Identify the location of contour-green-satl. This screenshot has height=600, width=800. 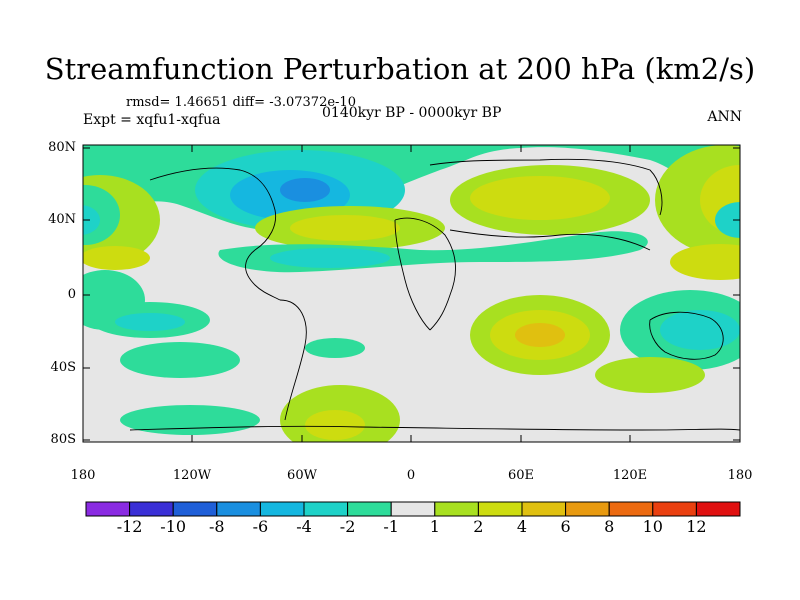
(335, 348).